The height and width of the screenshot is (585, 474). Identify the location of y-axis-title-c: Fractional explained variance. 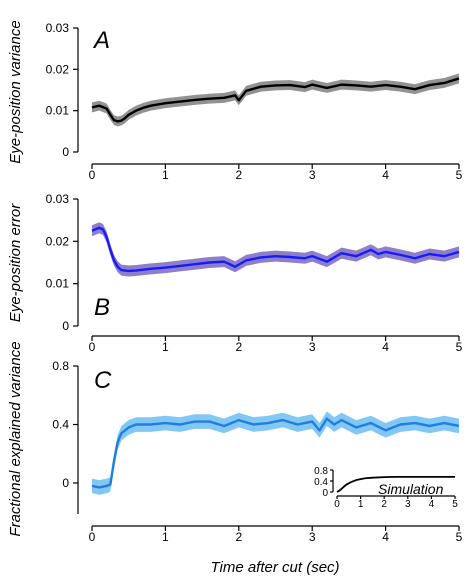
(15, 438).